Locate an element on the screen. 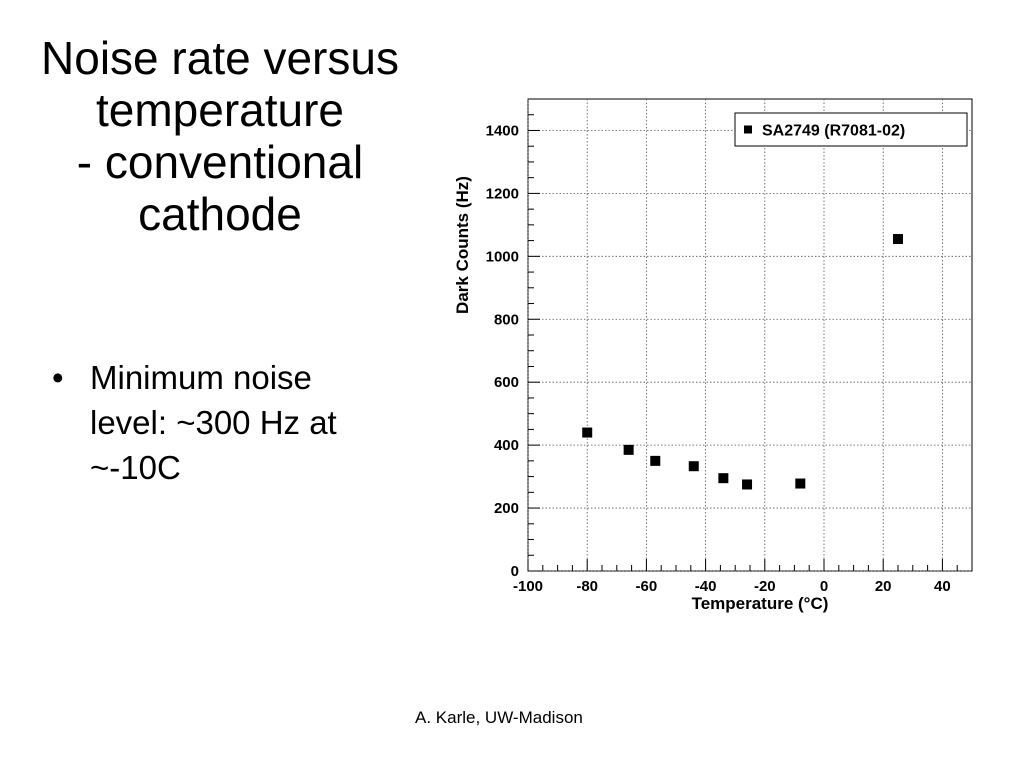 This screenshot has height=768, width=1024. y-tick-label: 1200 is located at coordinates (502, 193).